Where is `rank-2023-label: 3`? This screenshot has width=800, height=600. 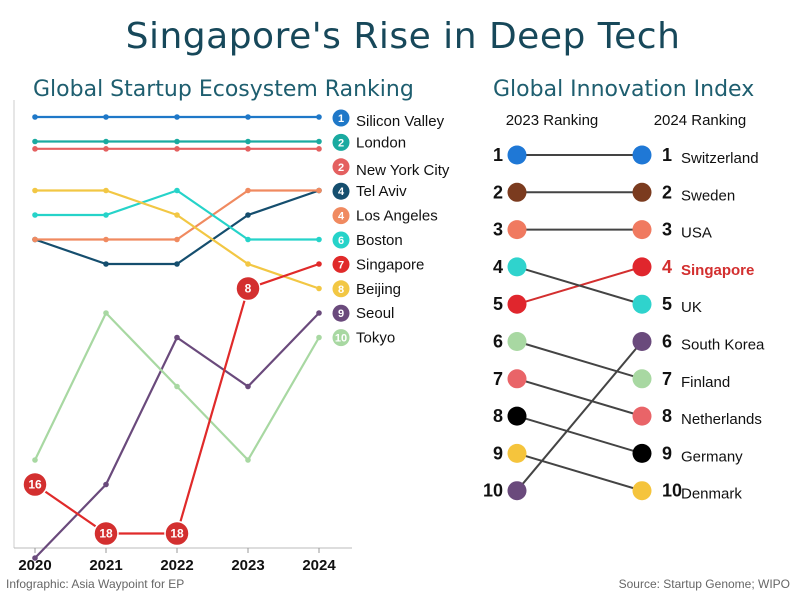
rank-2023-label: 3 is located at coordinates (498, 230).